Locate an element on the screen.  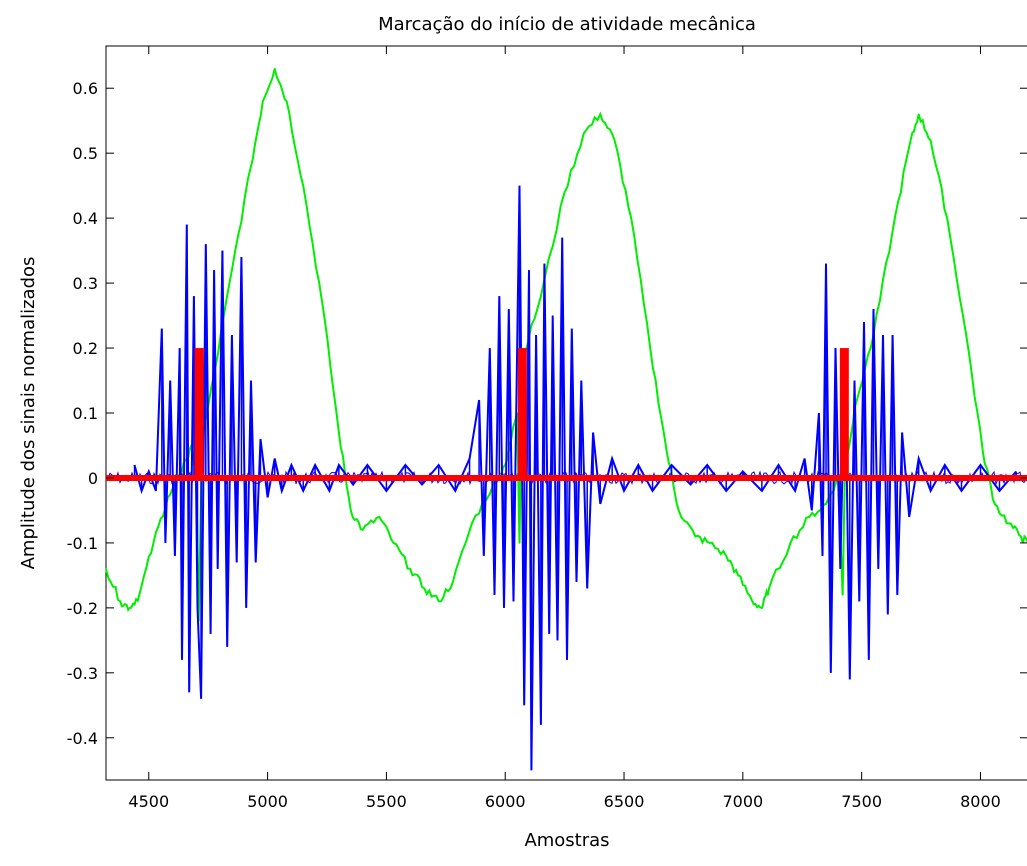
x-tick-label: 6500 is located at coordinates (624, 801).